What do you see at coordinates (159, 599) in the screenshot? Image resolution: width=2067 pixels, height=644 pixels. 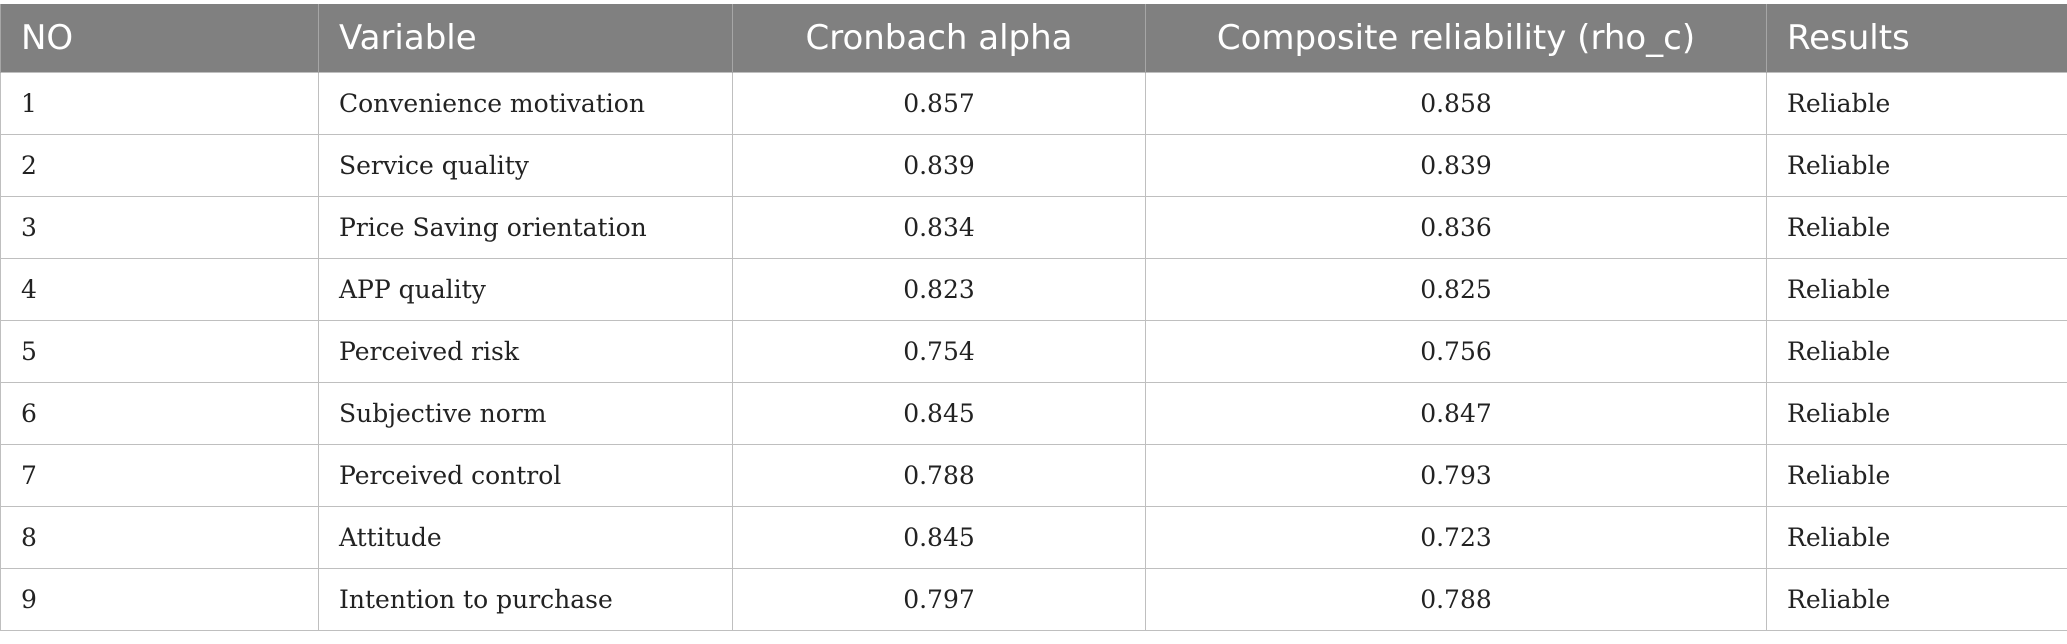 I see `cell-no: 9` at bounding box center [159, 599].